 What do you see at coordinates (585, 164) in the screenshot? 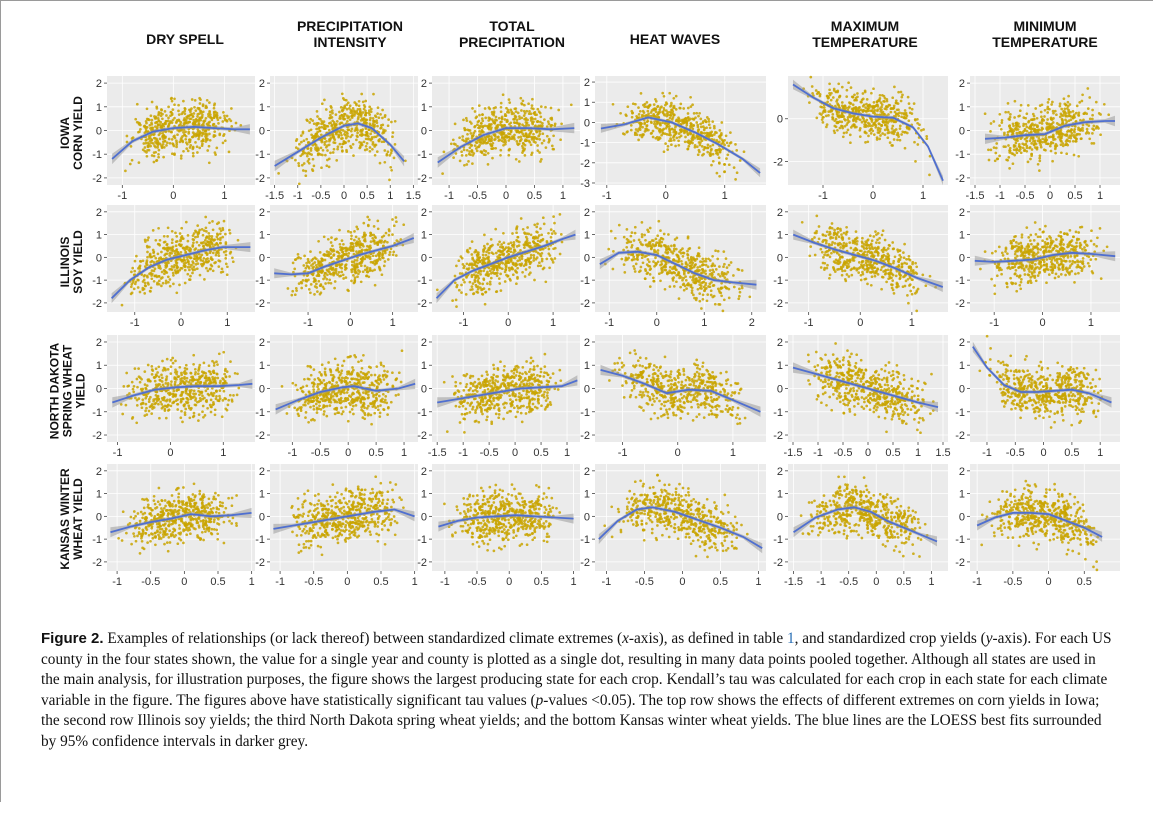
I see `y-tick-label: -2` at bounding box center [585, 164].